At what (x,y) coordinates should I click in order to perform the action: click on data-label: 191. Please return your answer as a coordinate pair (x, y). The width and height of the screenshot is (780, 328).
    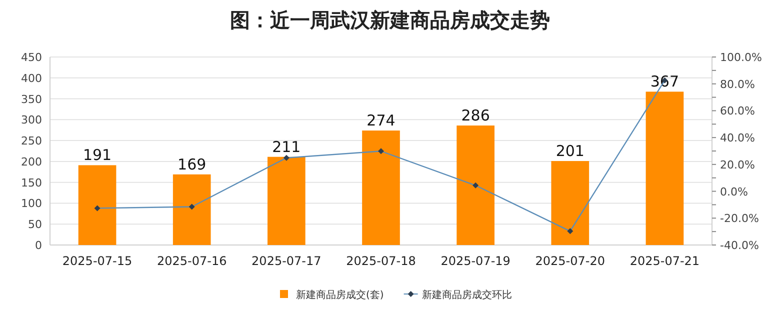
    Looking at the image, I should click on (97, 155).